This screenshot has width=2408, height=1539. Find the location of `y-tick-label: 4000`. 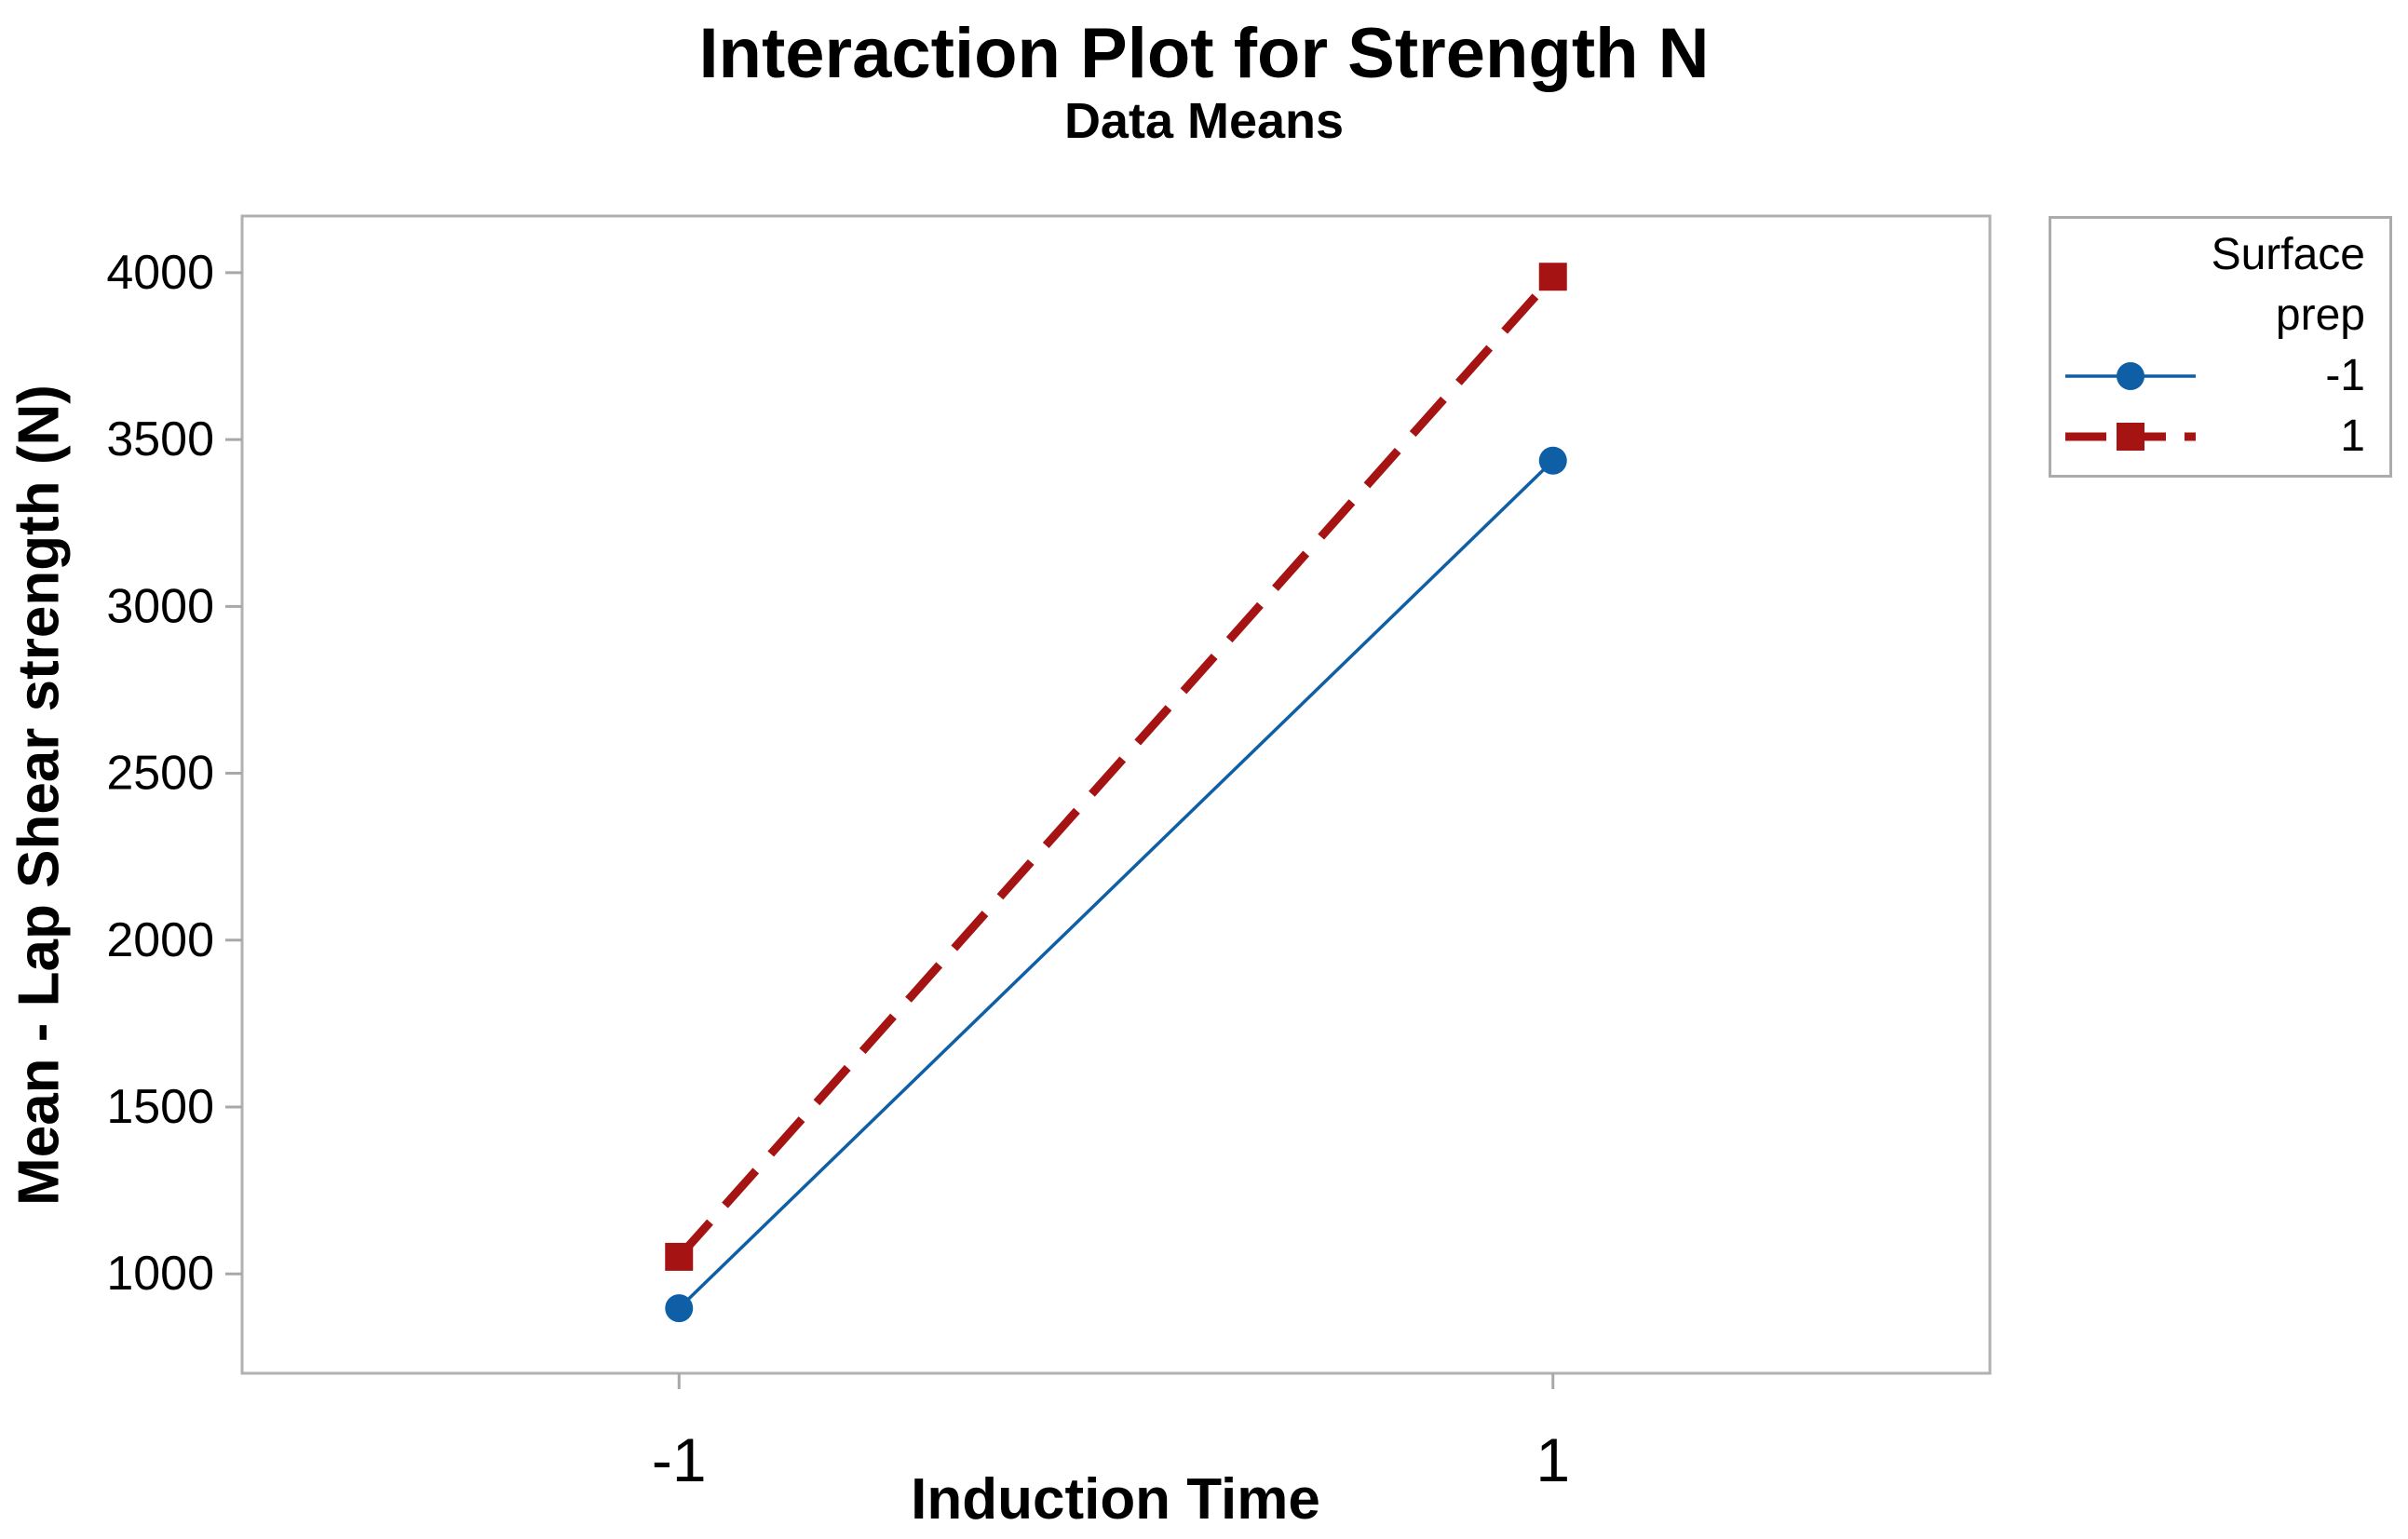

y-tick-label: 4000 is located at coordinates (160, 273).